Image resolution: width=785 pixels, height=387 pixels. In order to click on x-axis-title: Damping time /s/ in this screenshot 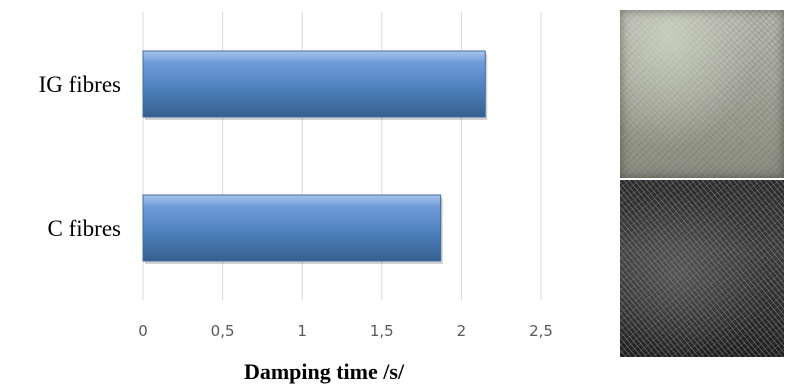, I will do `click(324, 371)`.